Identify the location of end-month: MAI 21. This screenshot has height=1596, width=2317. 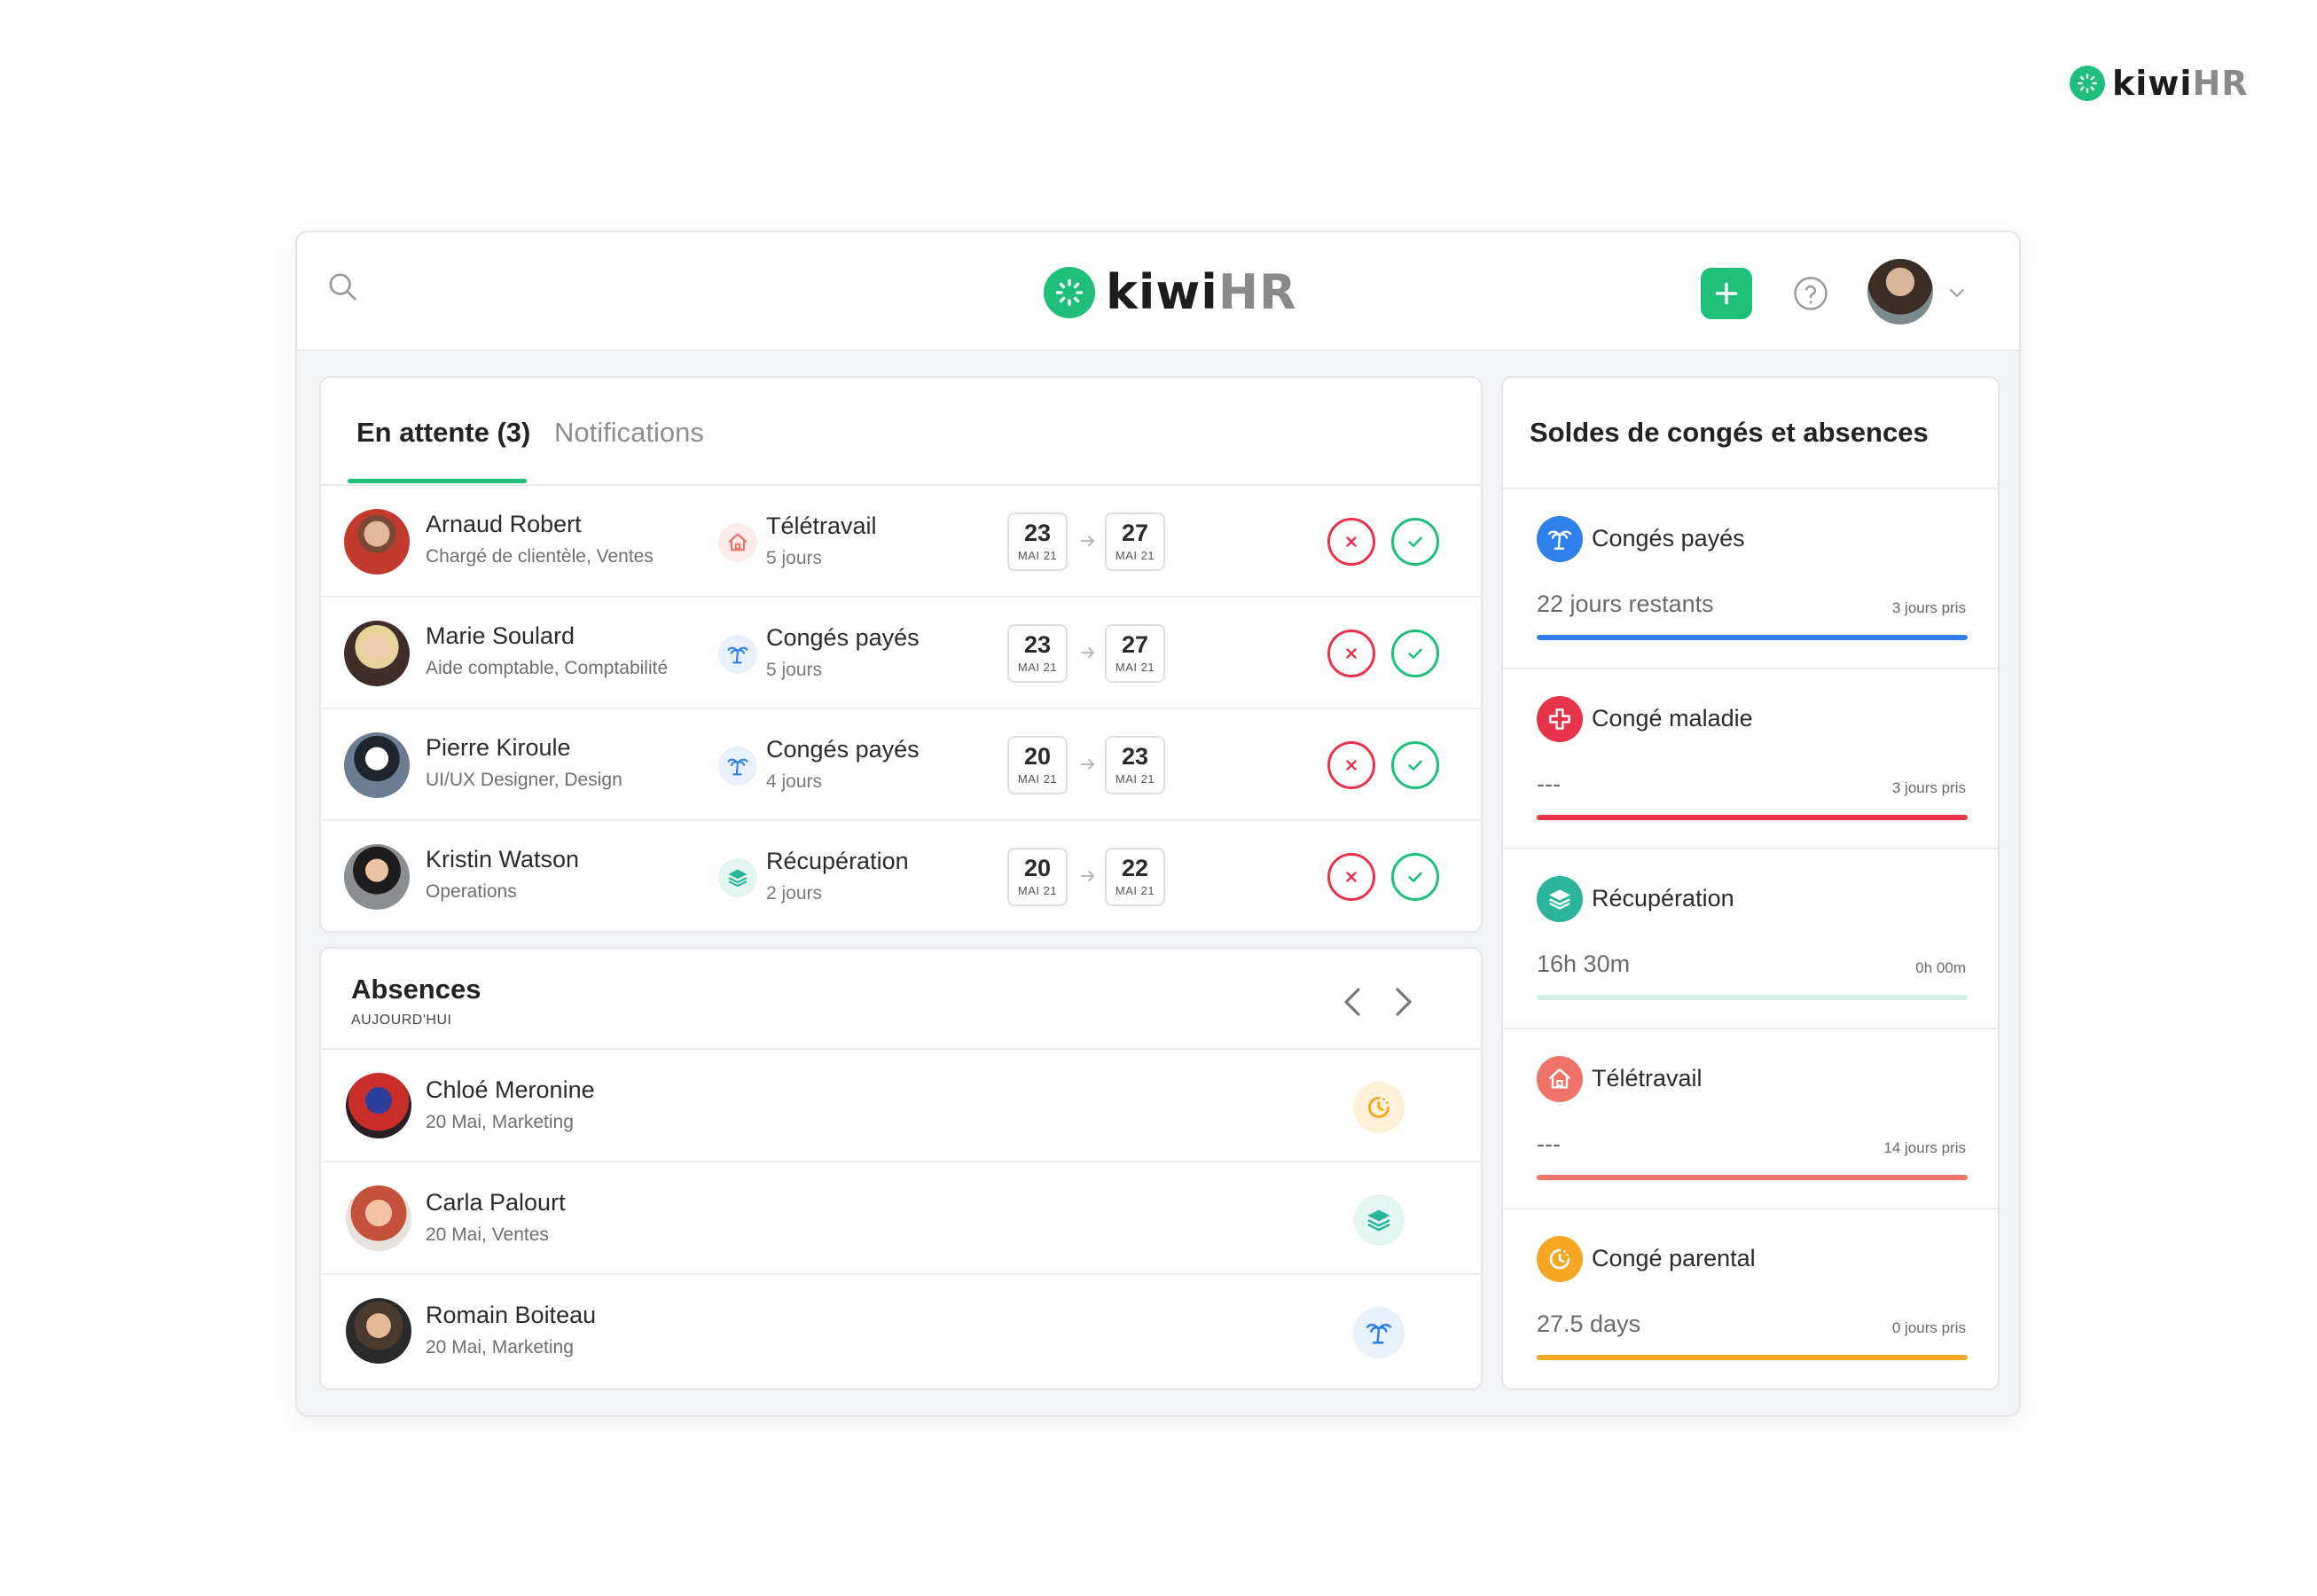
(1135, 779).